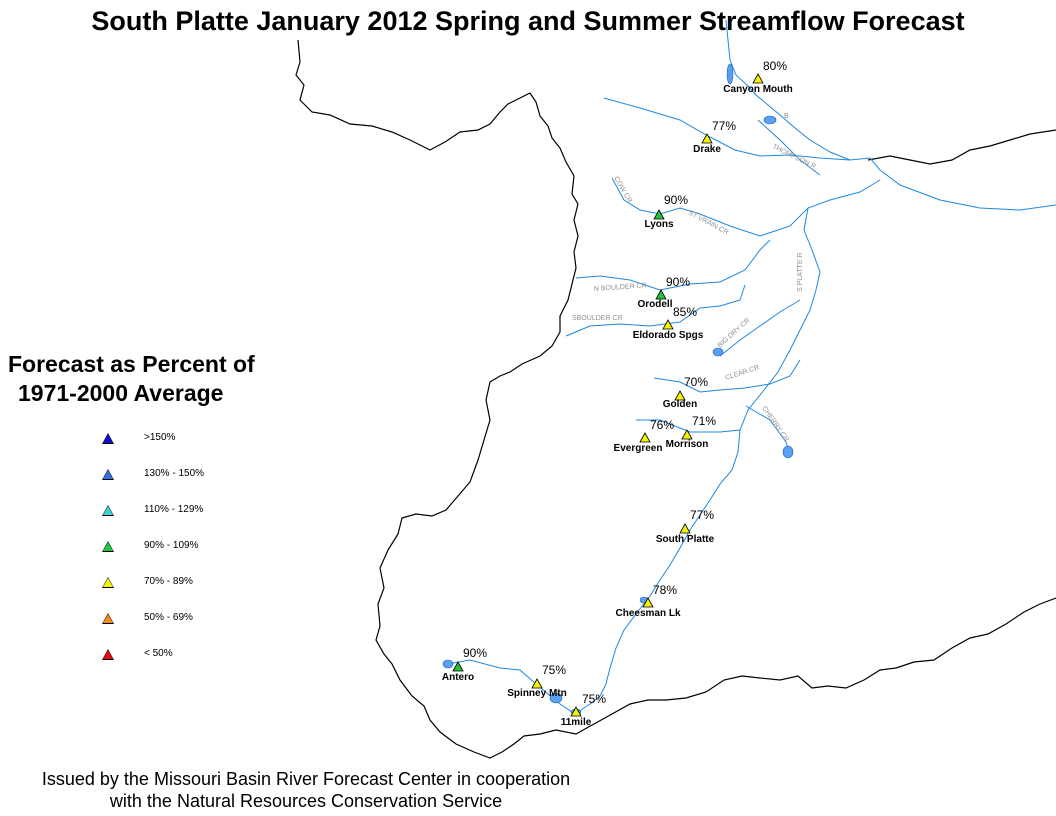 The image size is (1056, 816). I want to click on legend-item: 130% - 150%, so click(200, 474).